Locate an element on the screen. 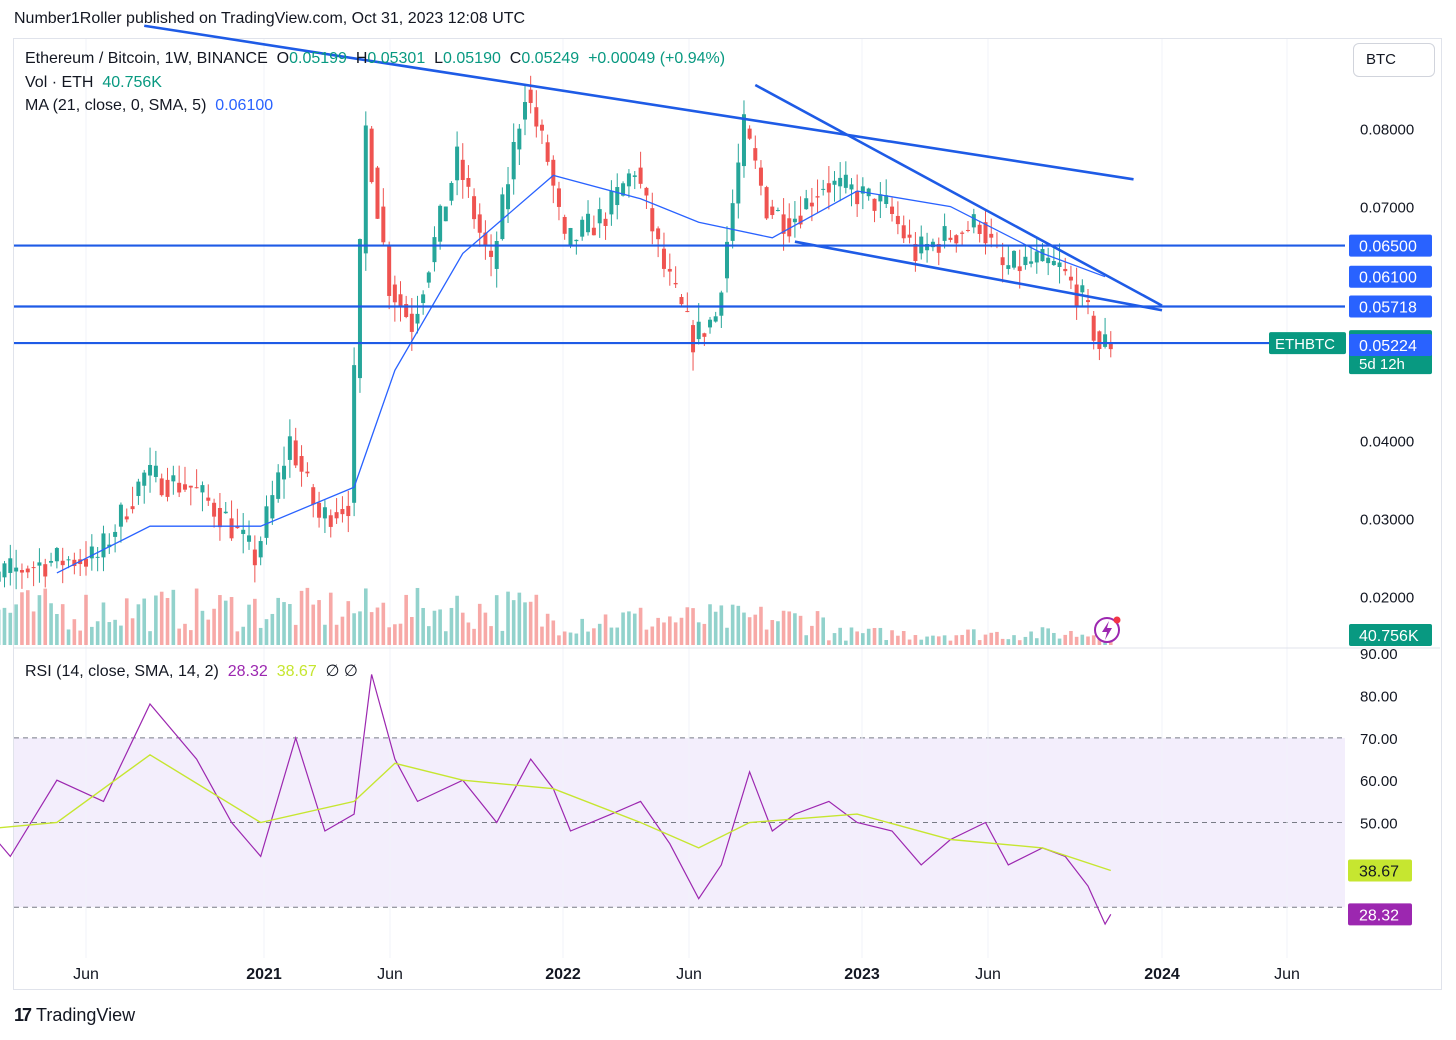  legend-rsi-extra: ∅ ∅ is located at coordinates (341, 671).